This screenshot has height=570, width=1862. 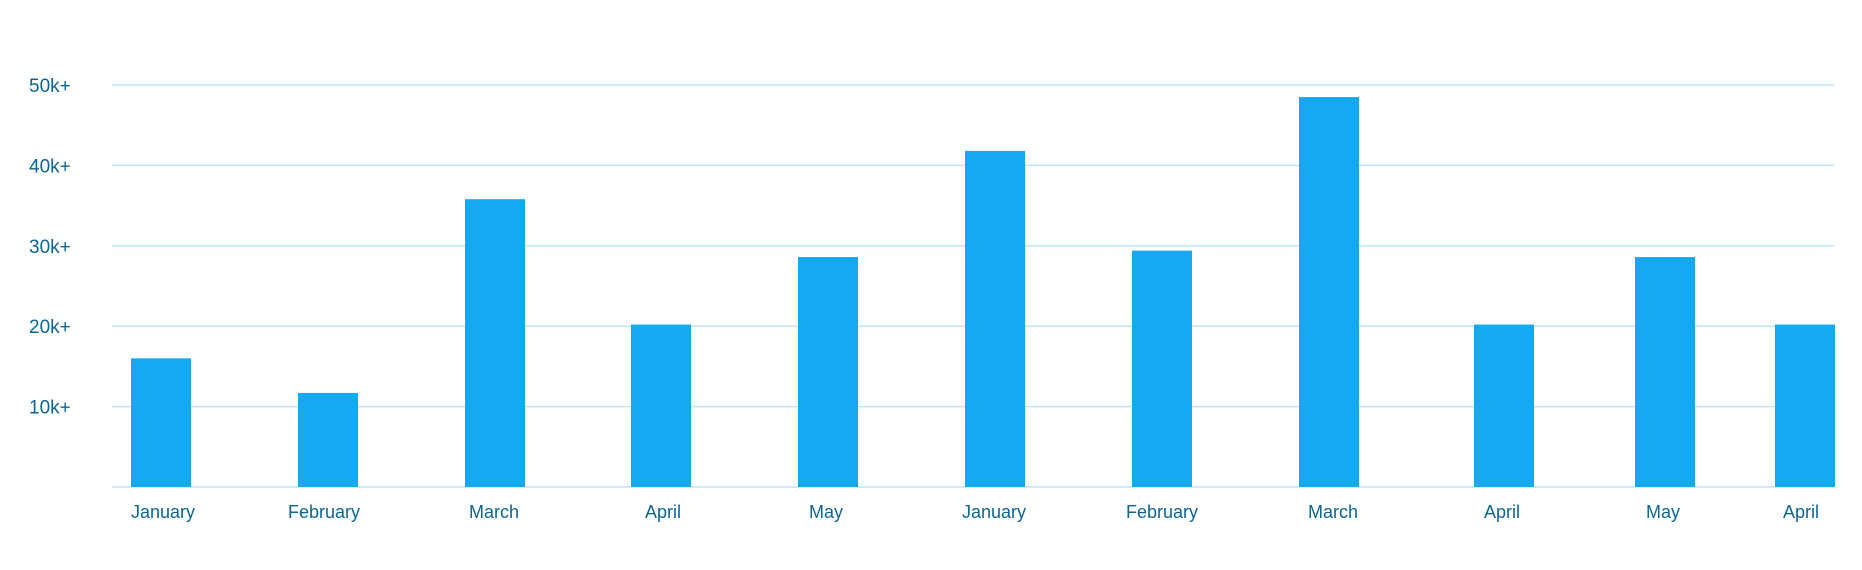 I want to click on y-tick-label: 50k+, so click(x=50, y=86).